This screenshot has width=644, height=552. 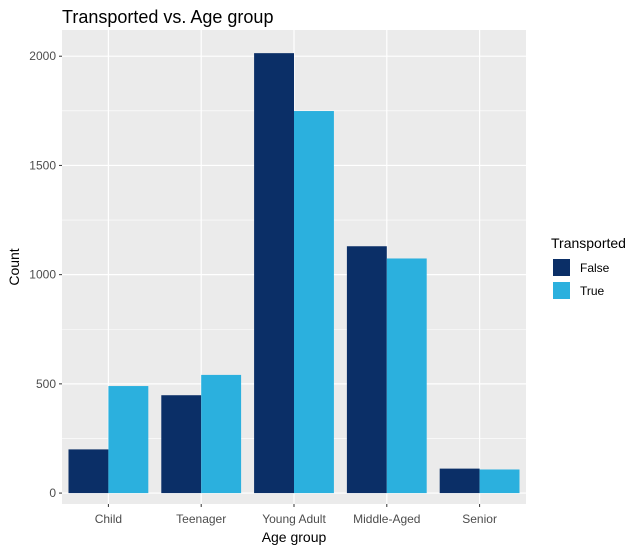 What do you see at coordinates (294, 537) in the screenshot?
I see `x-axis-title: Age group` at bounding box center [294, 537].